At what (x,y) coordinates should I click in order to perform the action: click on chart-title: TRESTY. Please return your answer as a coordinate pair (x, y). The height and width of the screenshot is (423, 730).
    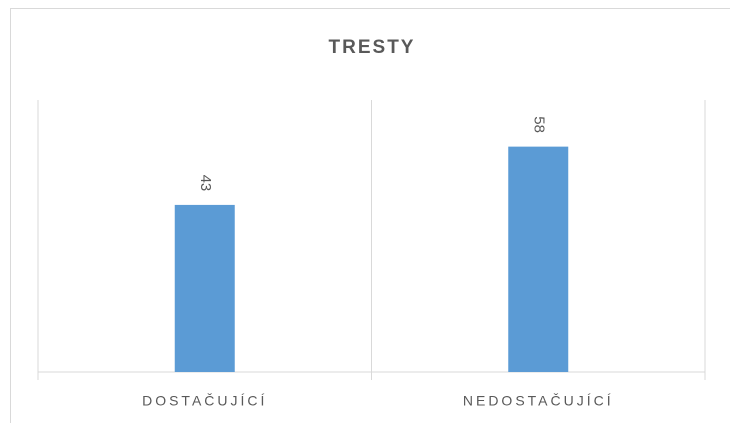
    Looking at the image, I should click on (372, 47).